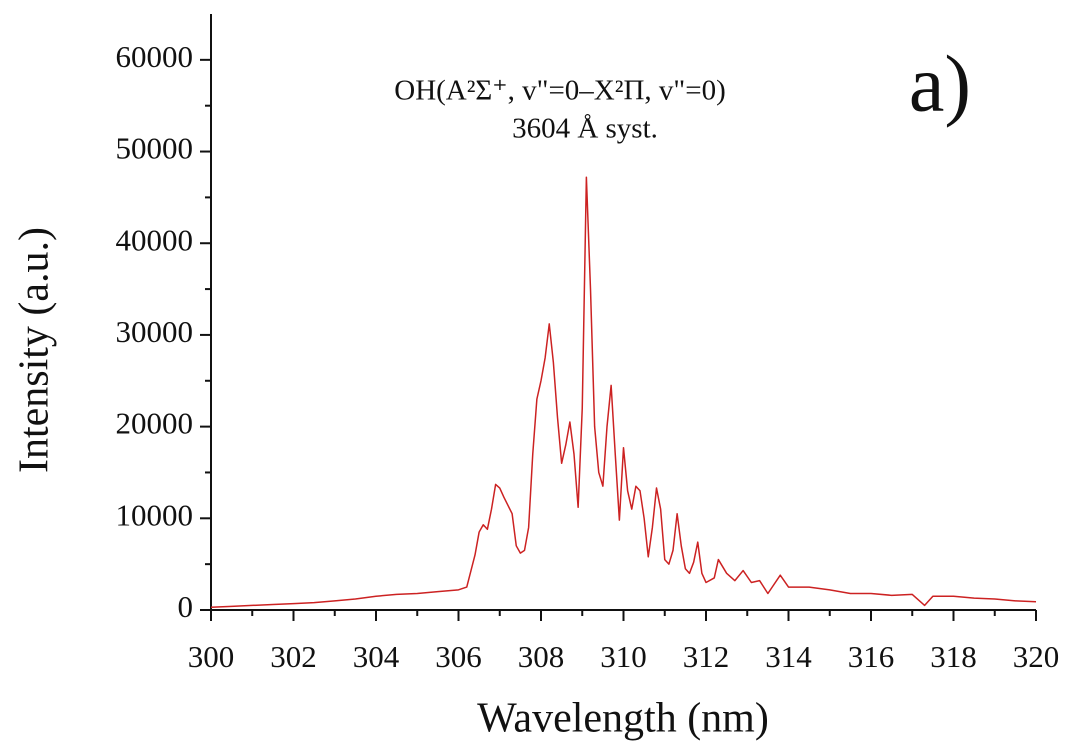  I want to click on x-tick-label: 320, so click(1036, 656).